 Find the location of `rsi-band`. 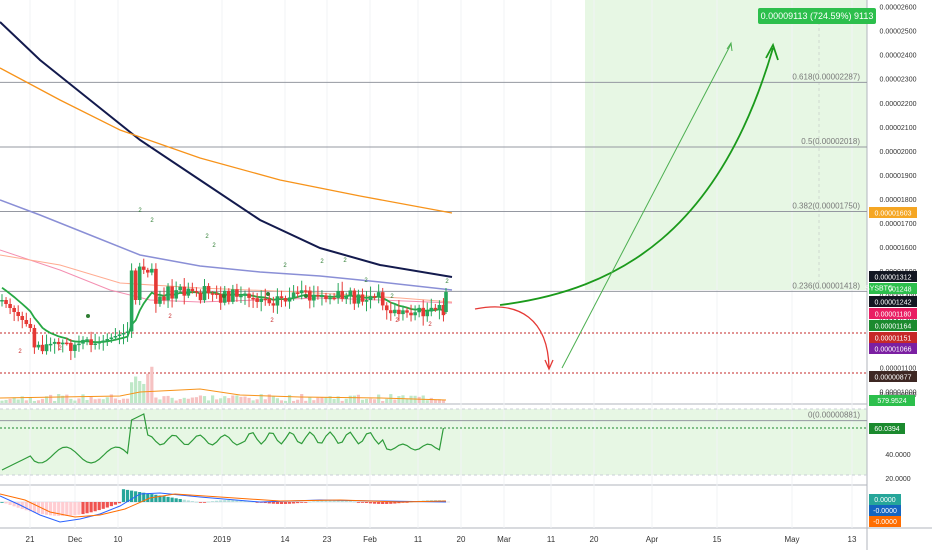

rsi-band is located at coordinates (433, 442).